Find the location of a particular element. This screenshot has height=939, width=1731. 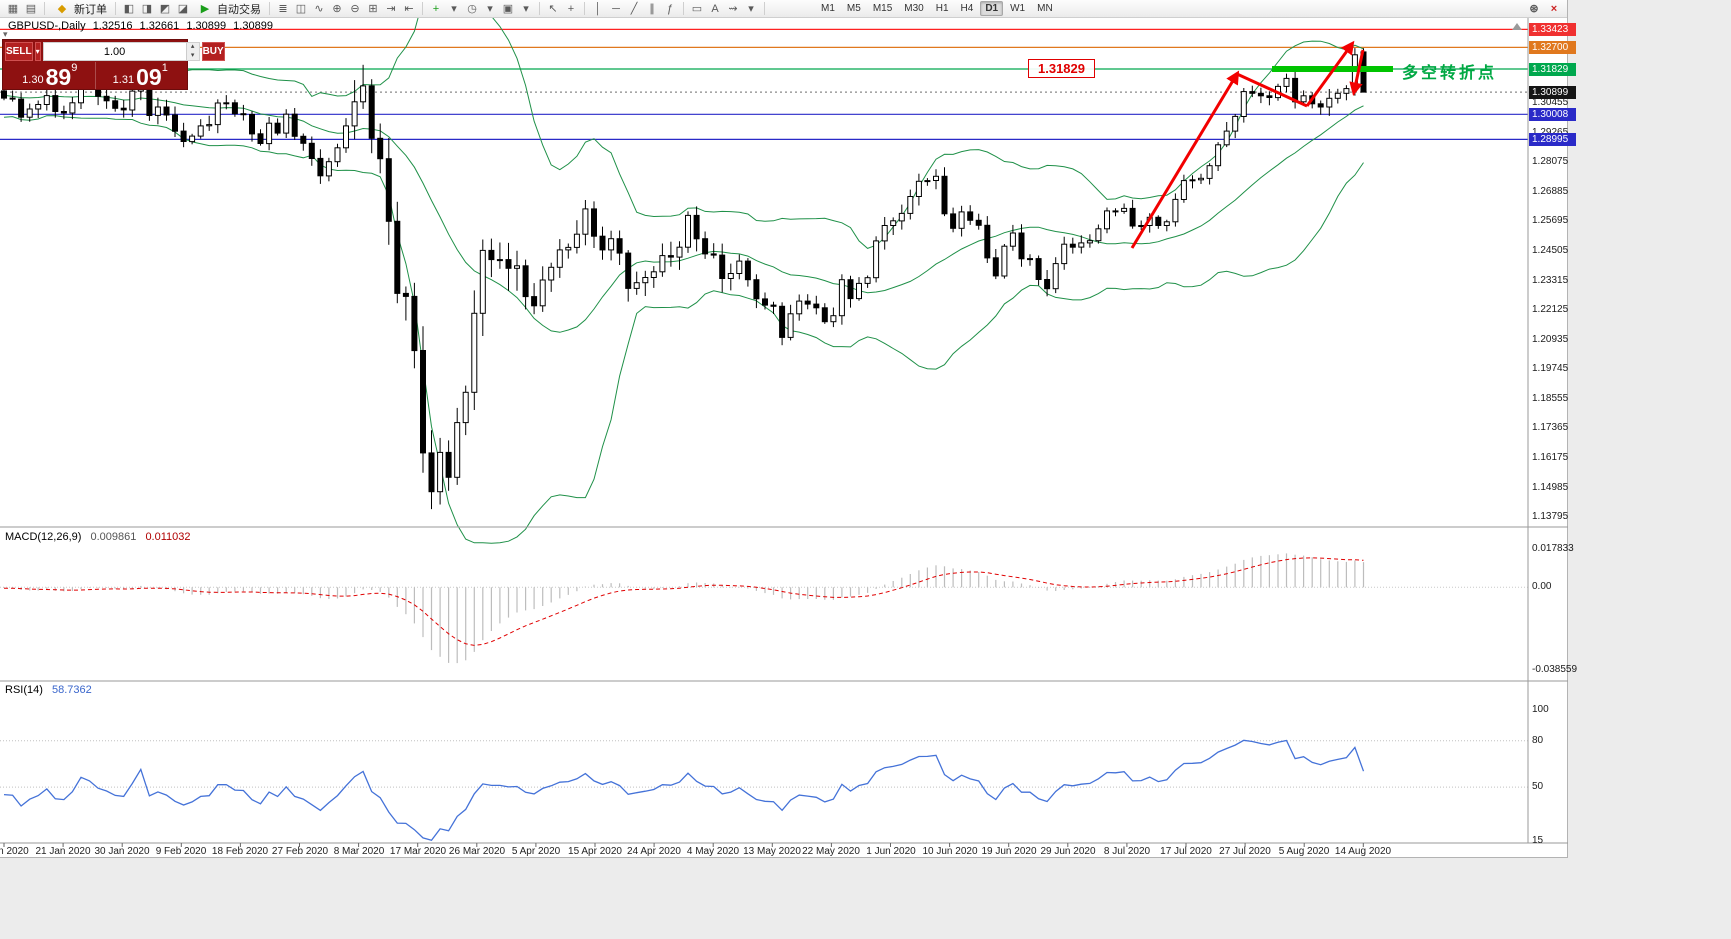

fibonacci-icon: ƒ is located at coordinates (670, 8).